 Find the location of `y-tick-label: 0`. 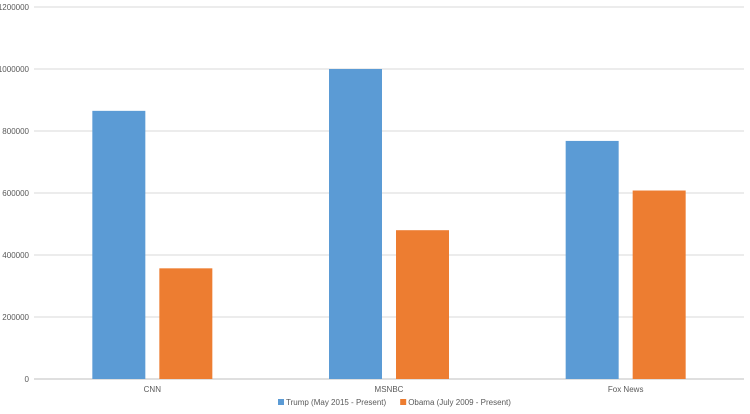

y-tick-label: 0 is located at coordinates (27, 379).